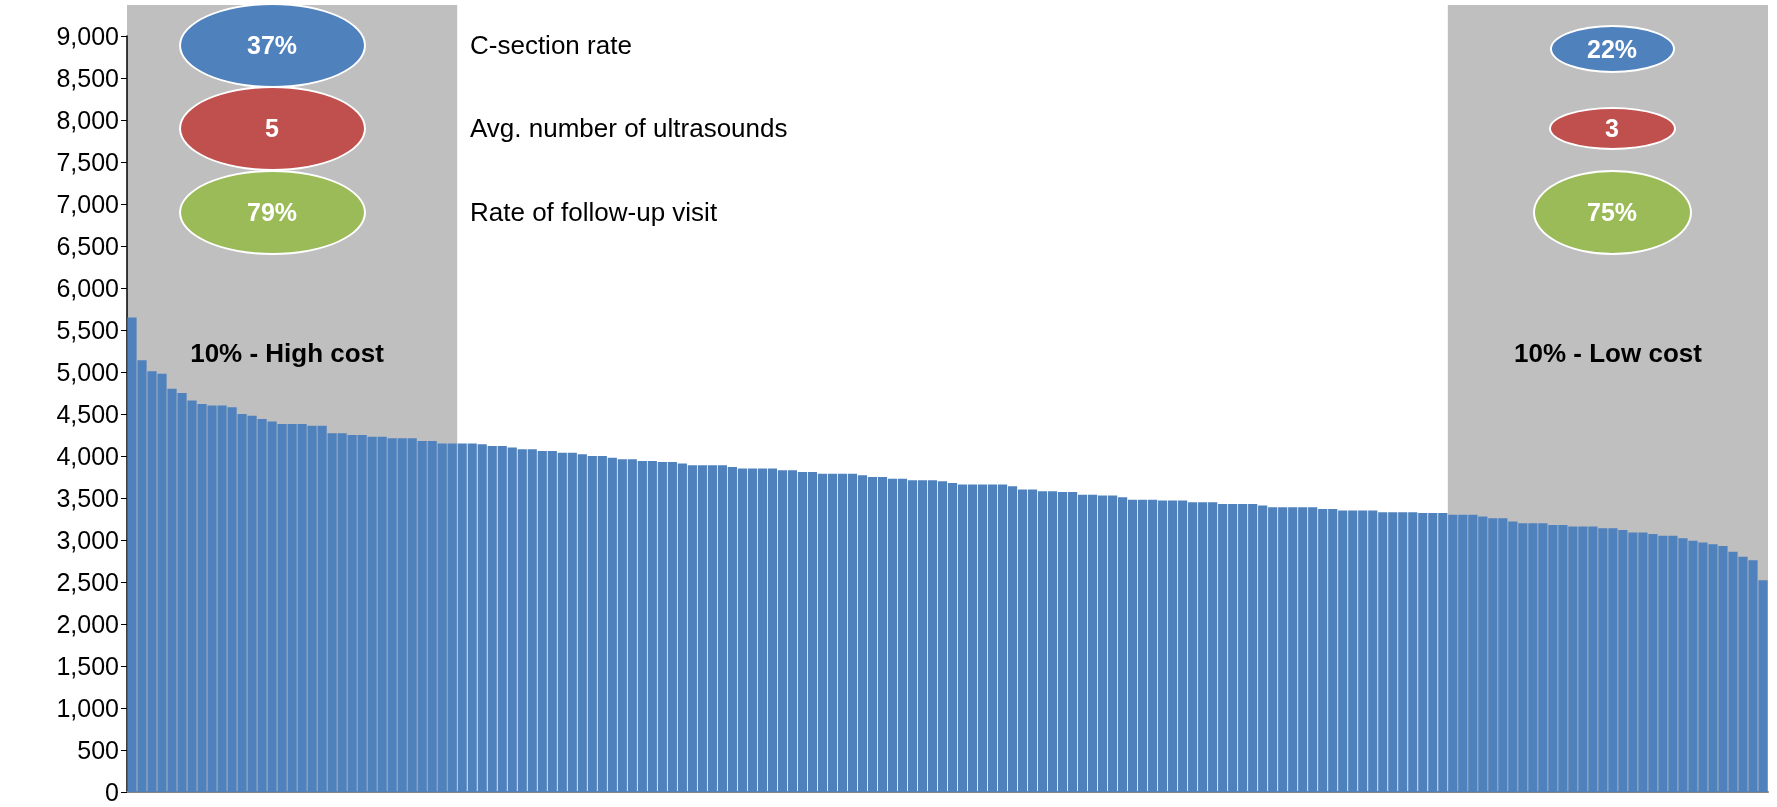 This screenshot has height=807, width=1777. What do you see at coordinates (1612, 128) in the screenshot?
I see `annotation: 3` at bounding box center [1612, 128].